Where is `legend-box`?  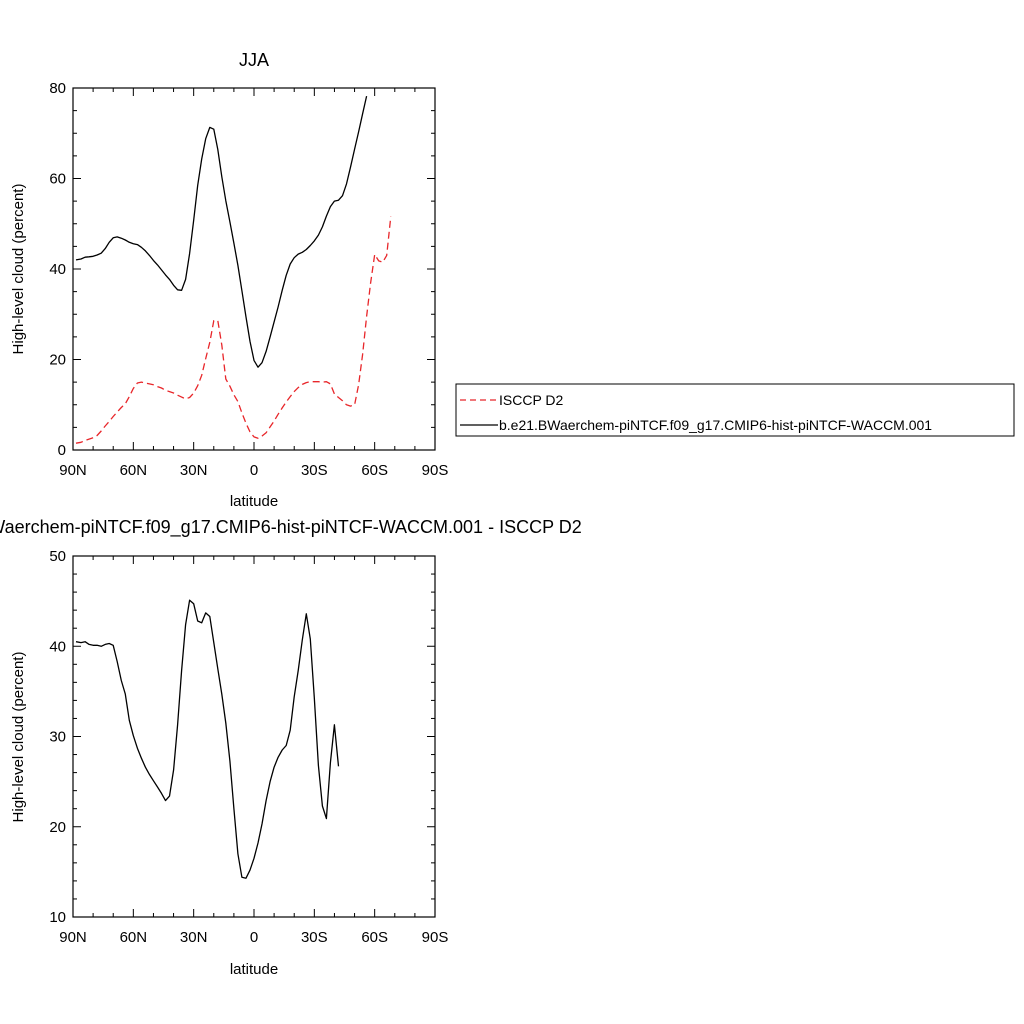
legend-box is located at coordinates (735, 410).